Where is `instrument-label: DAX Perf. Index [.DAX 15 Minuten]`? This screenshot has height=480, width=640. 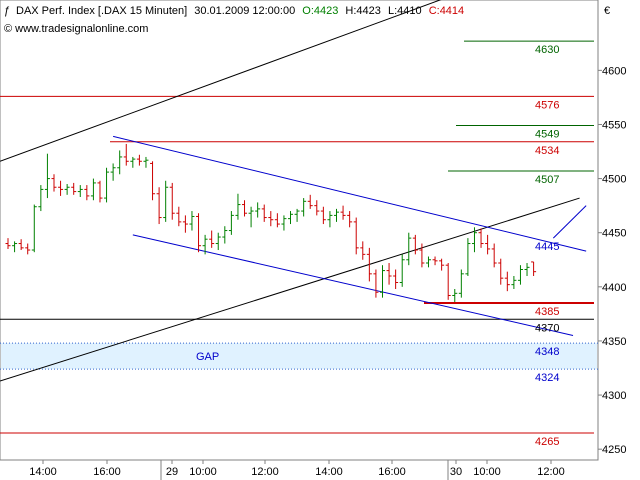 instrument-label: DAX Perf. Index [.DAX 15 Minuten] is located at coordinates (101, 11).